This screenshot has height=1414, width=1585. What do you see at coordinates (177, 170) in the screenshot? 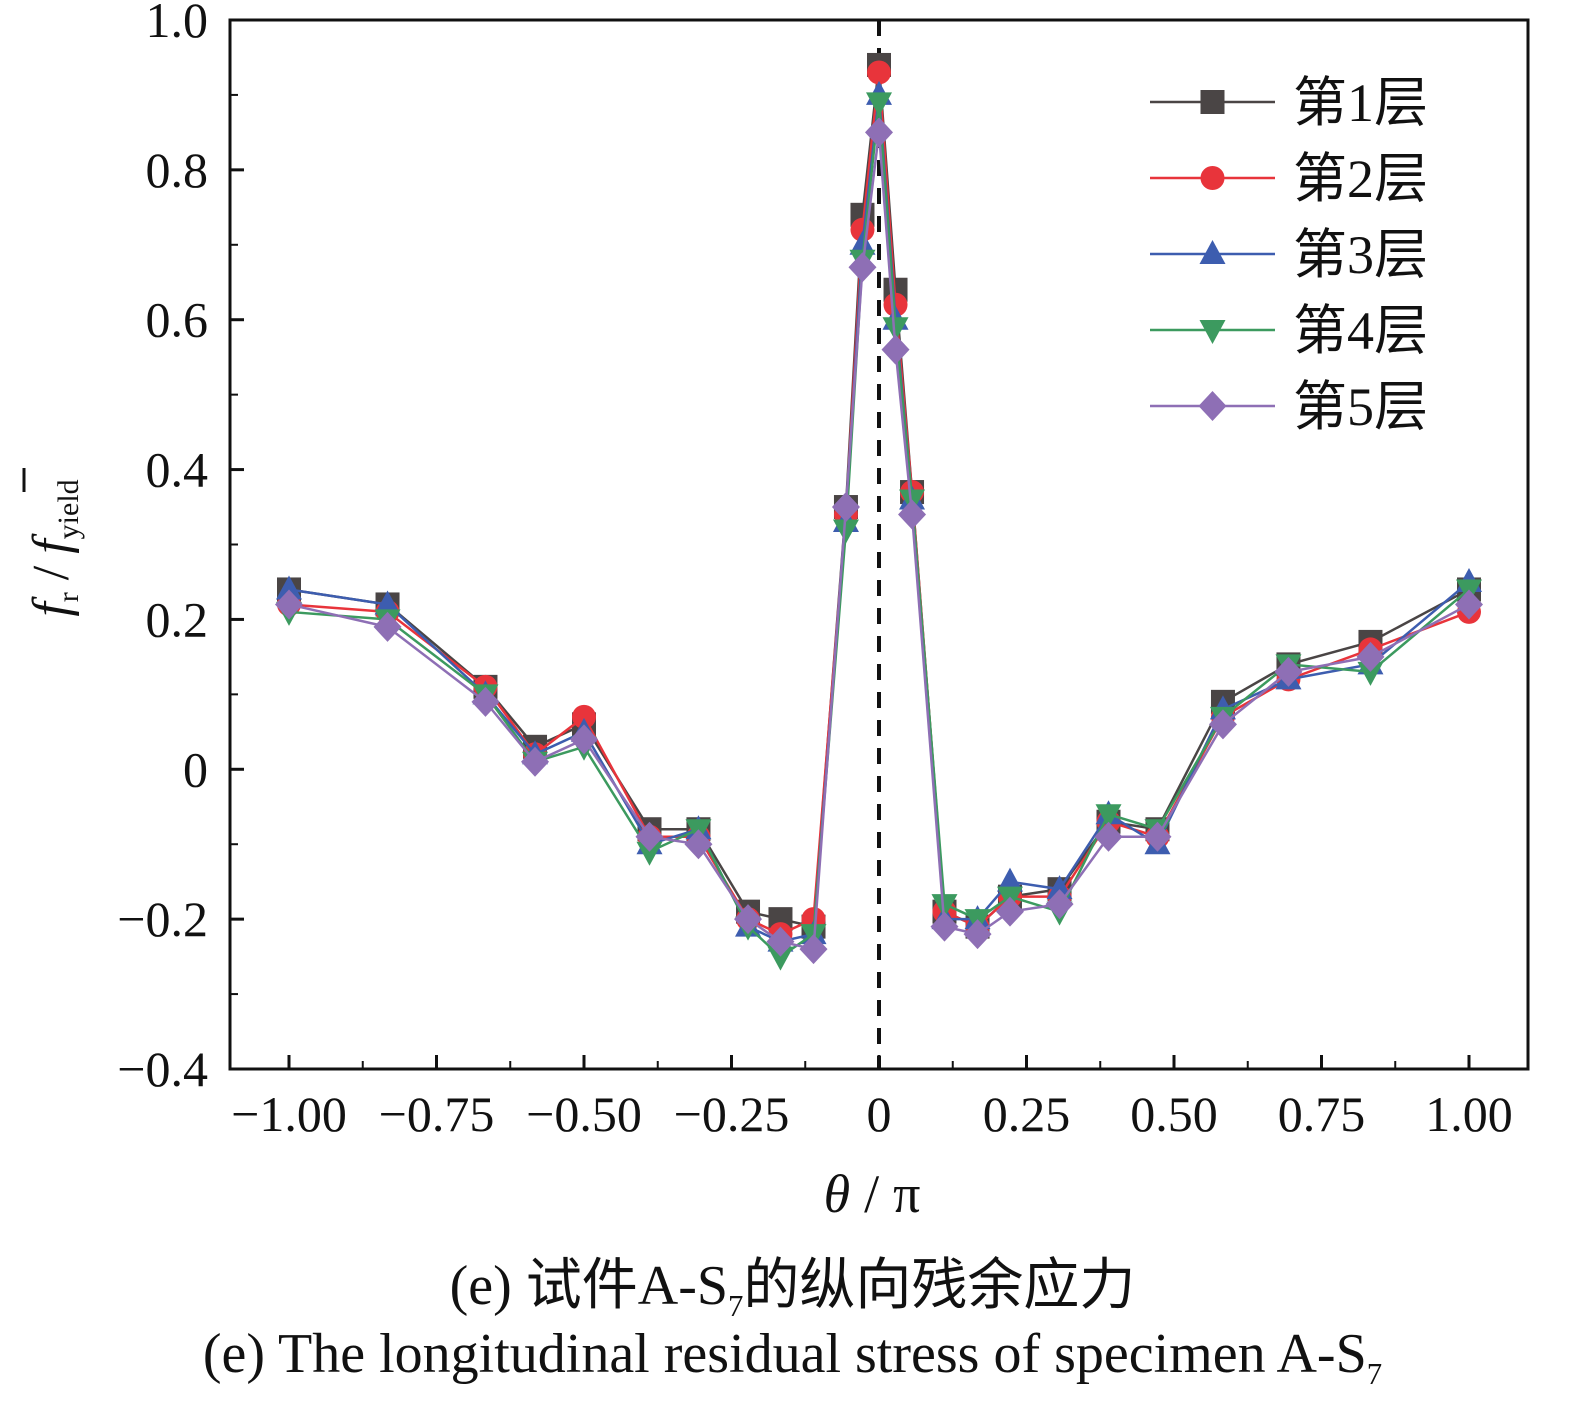
I see `y-tick-label: 0.8` at bounding box center [177, 170].